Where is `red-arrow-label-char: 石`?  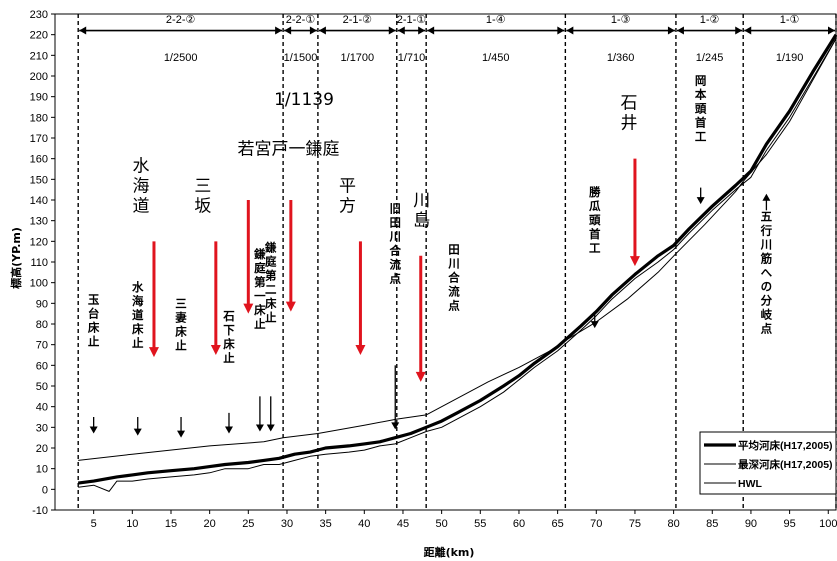
red-arrow-label-char: 石 is located at coordinates (628, 104).